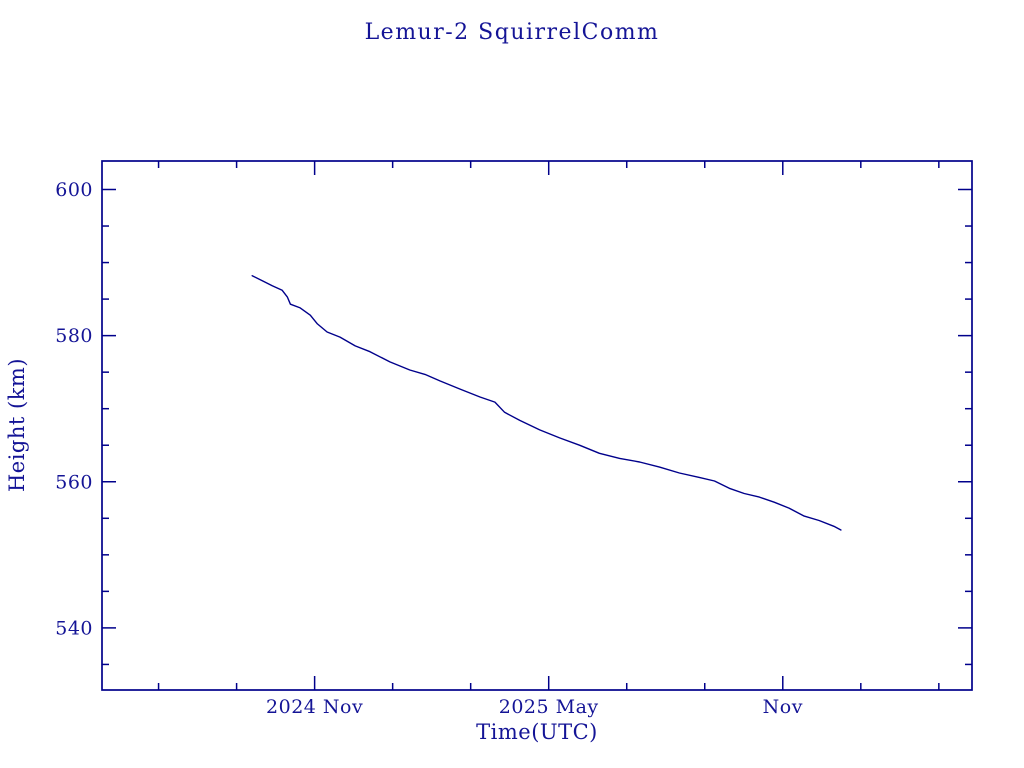  I want to click on y-tick-label: 580, so click(74, 336).